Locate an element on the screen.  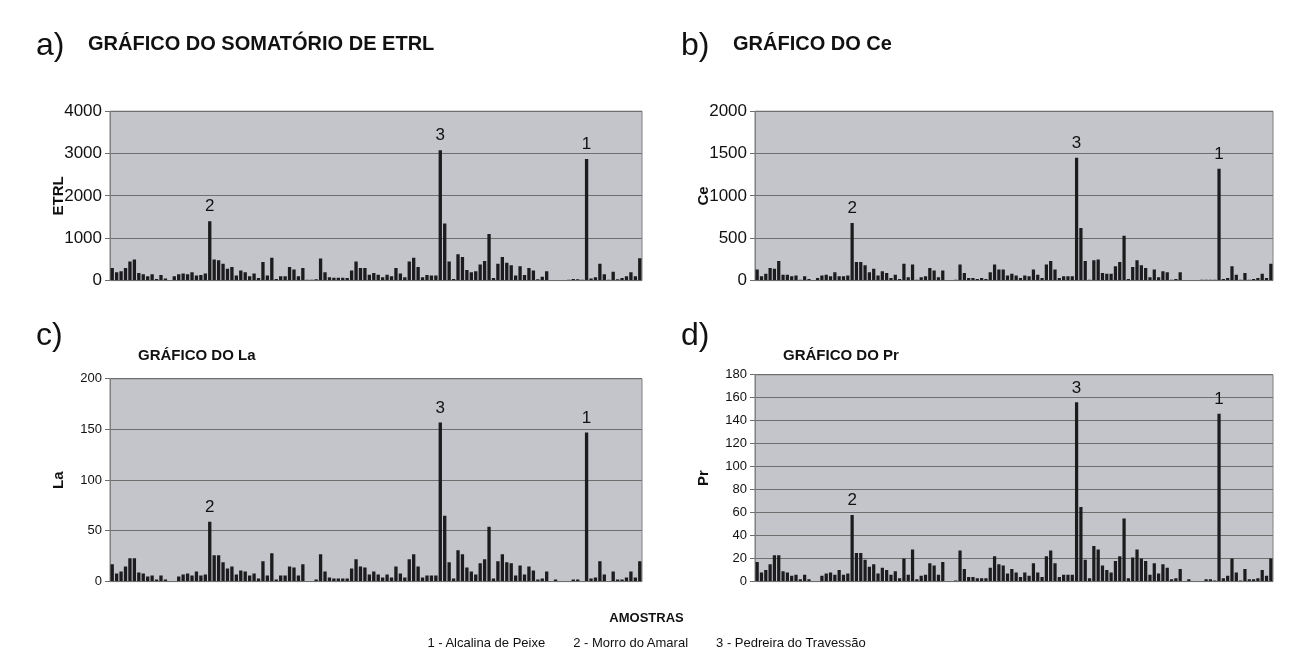
y-tick-label: 3000 is located at coordinates (83, 153).